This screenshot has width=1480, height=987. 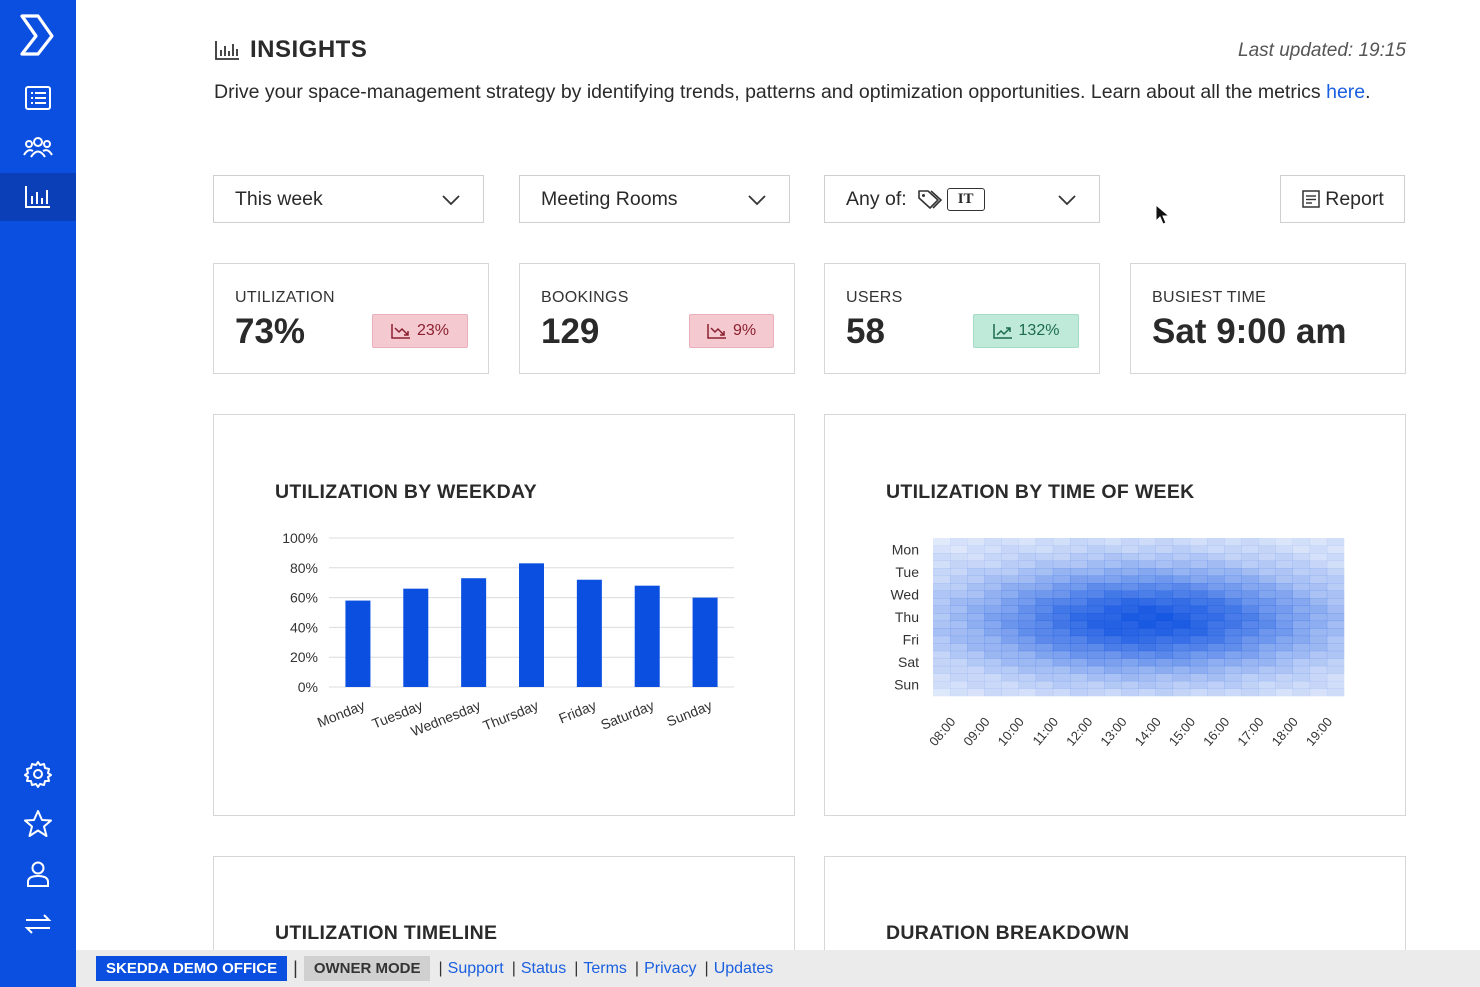 What do you see at coordinates (38, 924) in the screenshot?
I see `sidebar-item-switch` at bounding box center [38, 924].